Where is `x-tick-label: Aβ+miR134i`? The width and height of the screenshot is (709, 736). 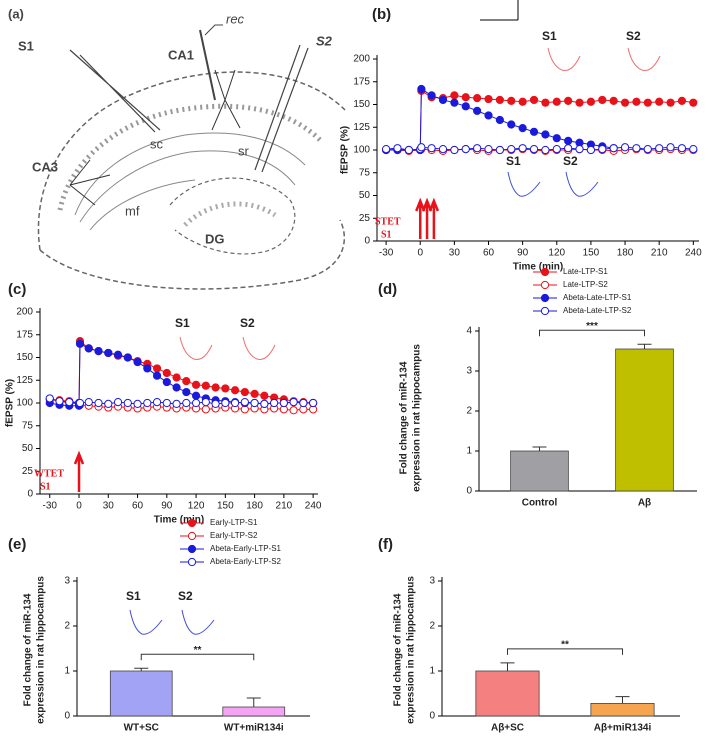
x-tick-label: Aβ+miR134i is located at coordinates (623, 728).